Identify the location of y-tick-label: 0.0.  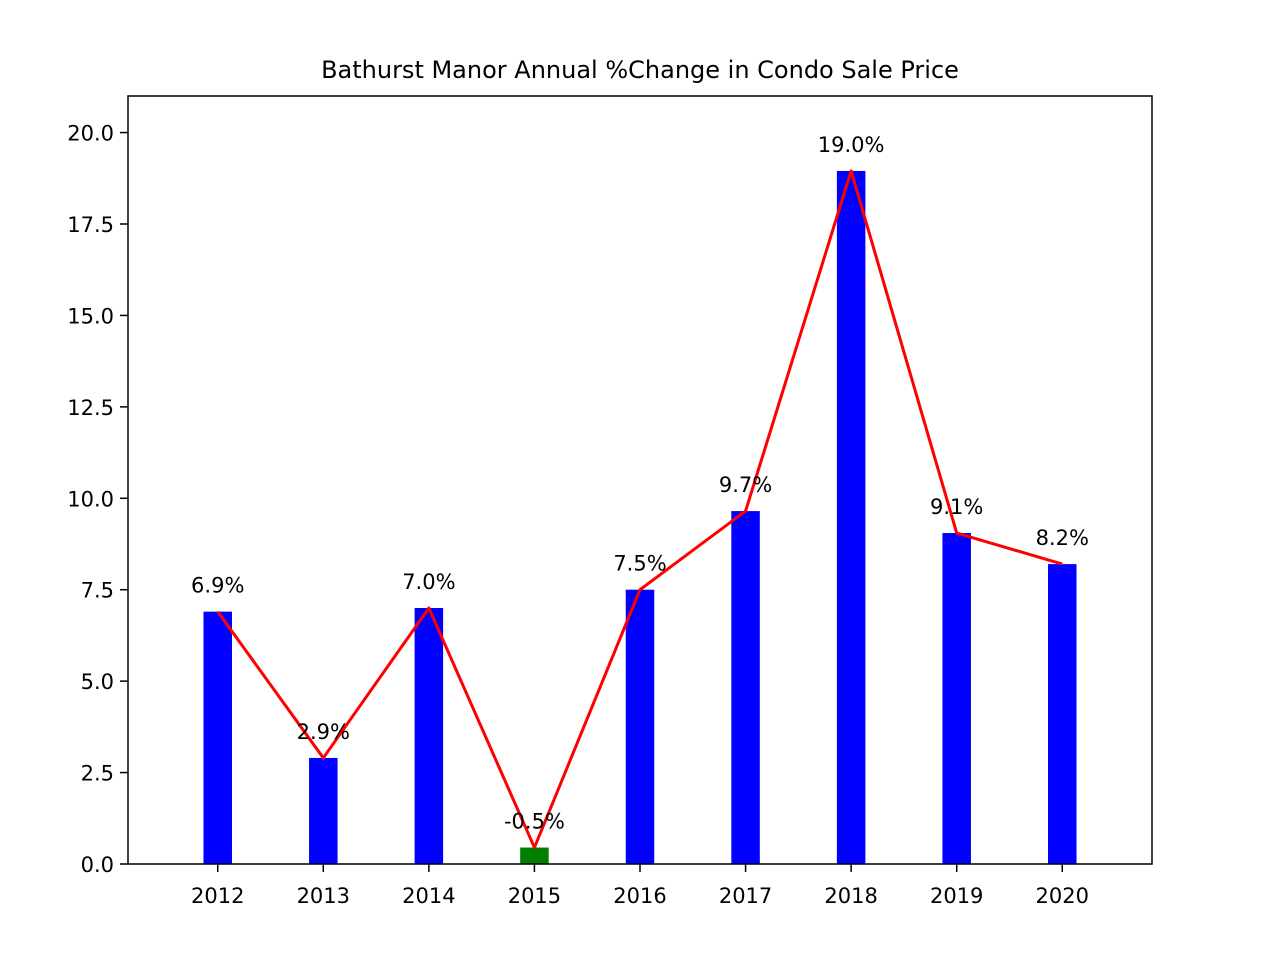
(97, 865).